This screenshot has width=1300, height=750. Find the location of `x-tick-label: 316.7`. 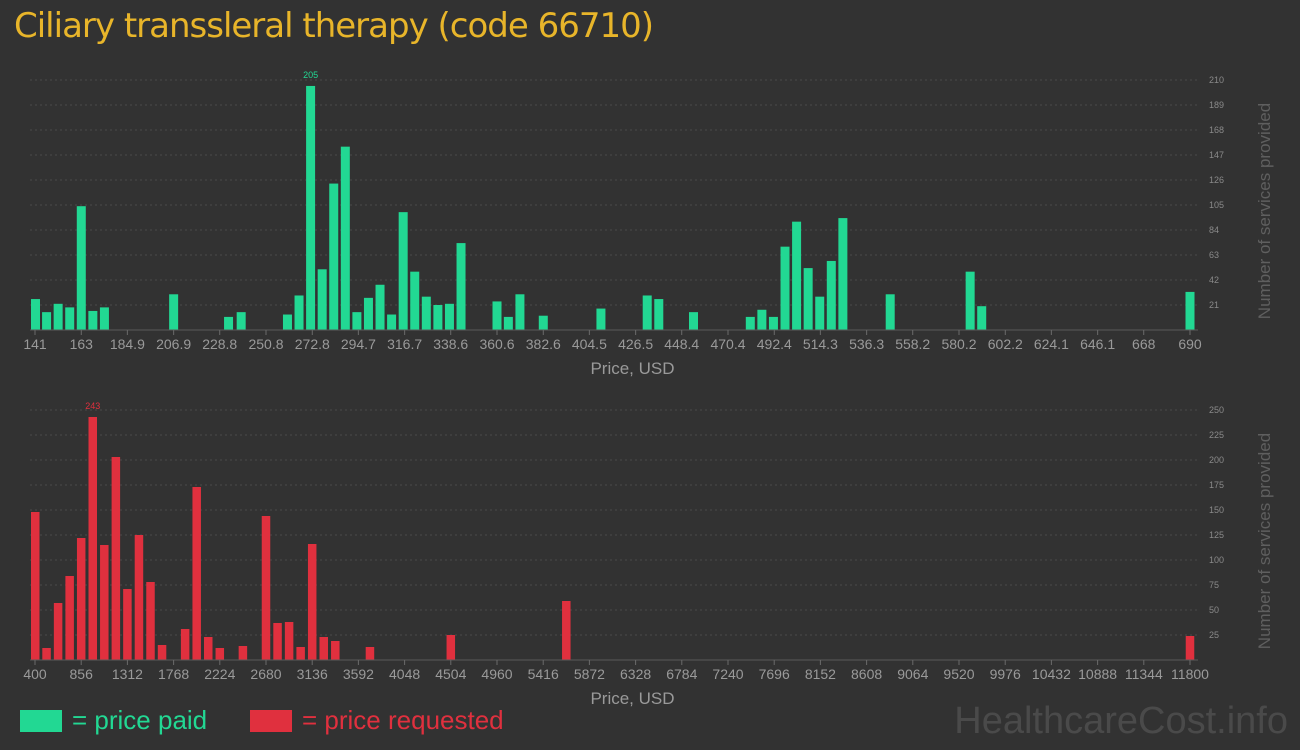

x-tick-label: 316.7 is located at coordinates (404, 344).